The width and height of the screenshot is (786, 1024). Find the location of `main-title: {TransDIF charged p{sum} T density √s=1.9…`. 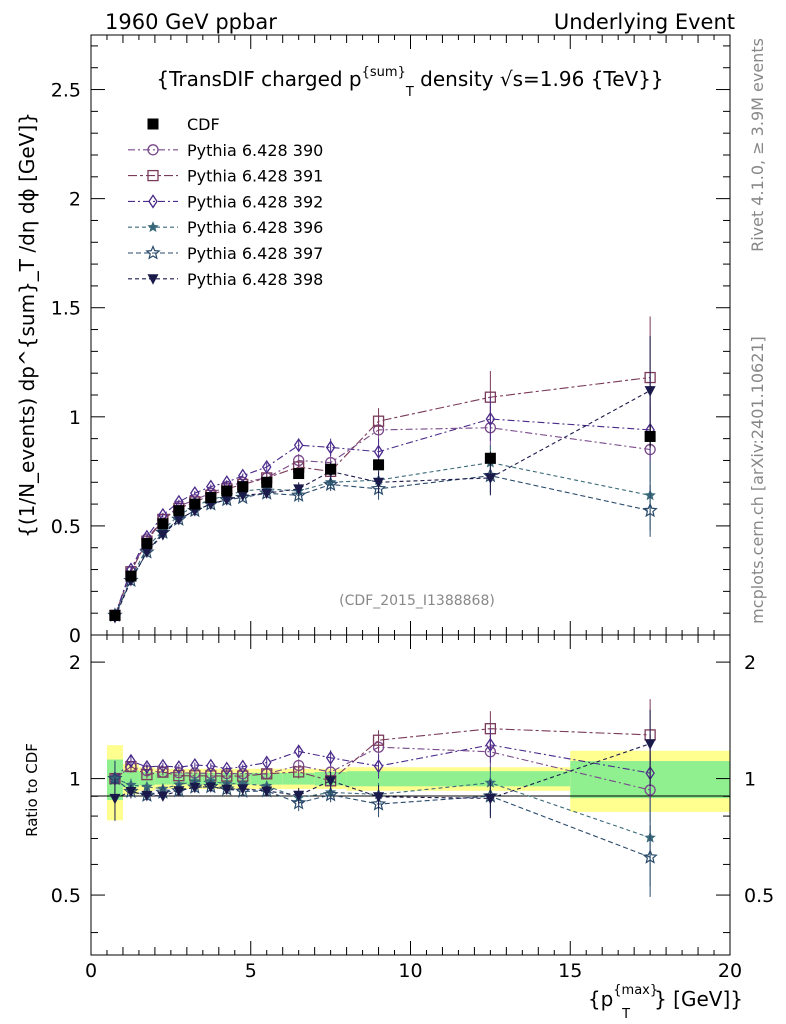

main-title: {TransDIF charged p{sum} T density √s=1.9… is located at coordinates (409, 82).